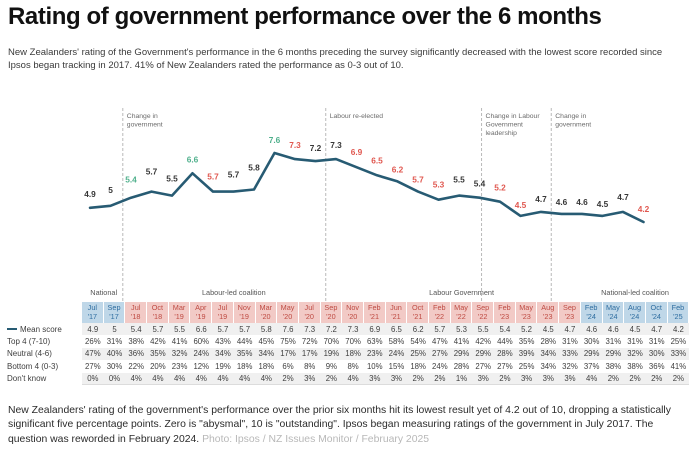 The width and height of the screenshot is (696, 457). Describe the element at coordinates (201, 329) in the screenshot. I see `table-cell: 6.6` at that location.